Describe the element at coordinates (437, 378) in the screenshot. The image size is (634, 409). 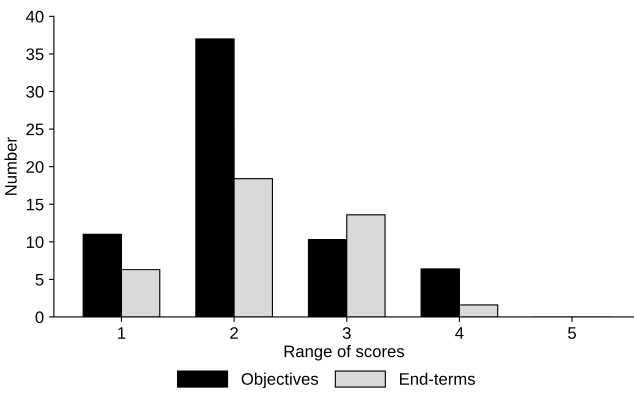
I see `legend-label: End-terms` at that location.